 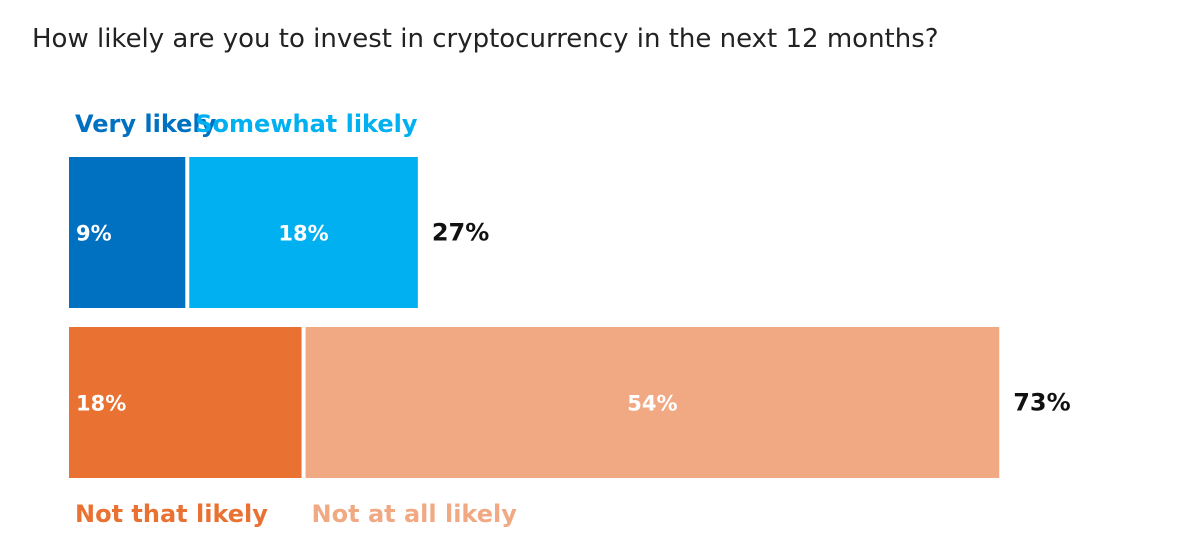 I want to click on total-label-likely: 27%, so click(x=460, y=233).